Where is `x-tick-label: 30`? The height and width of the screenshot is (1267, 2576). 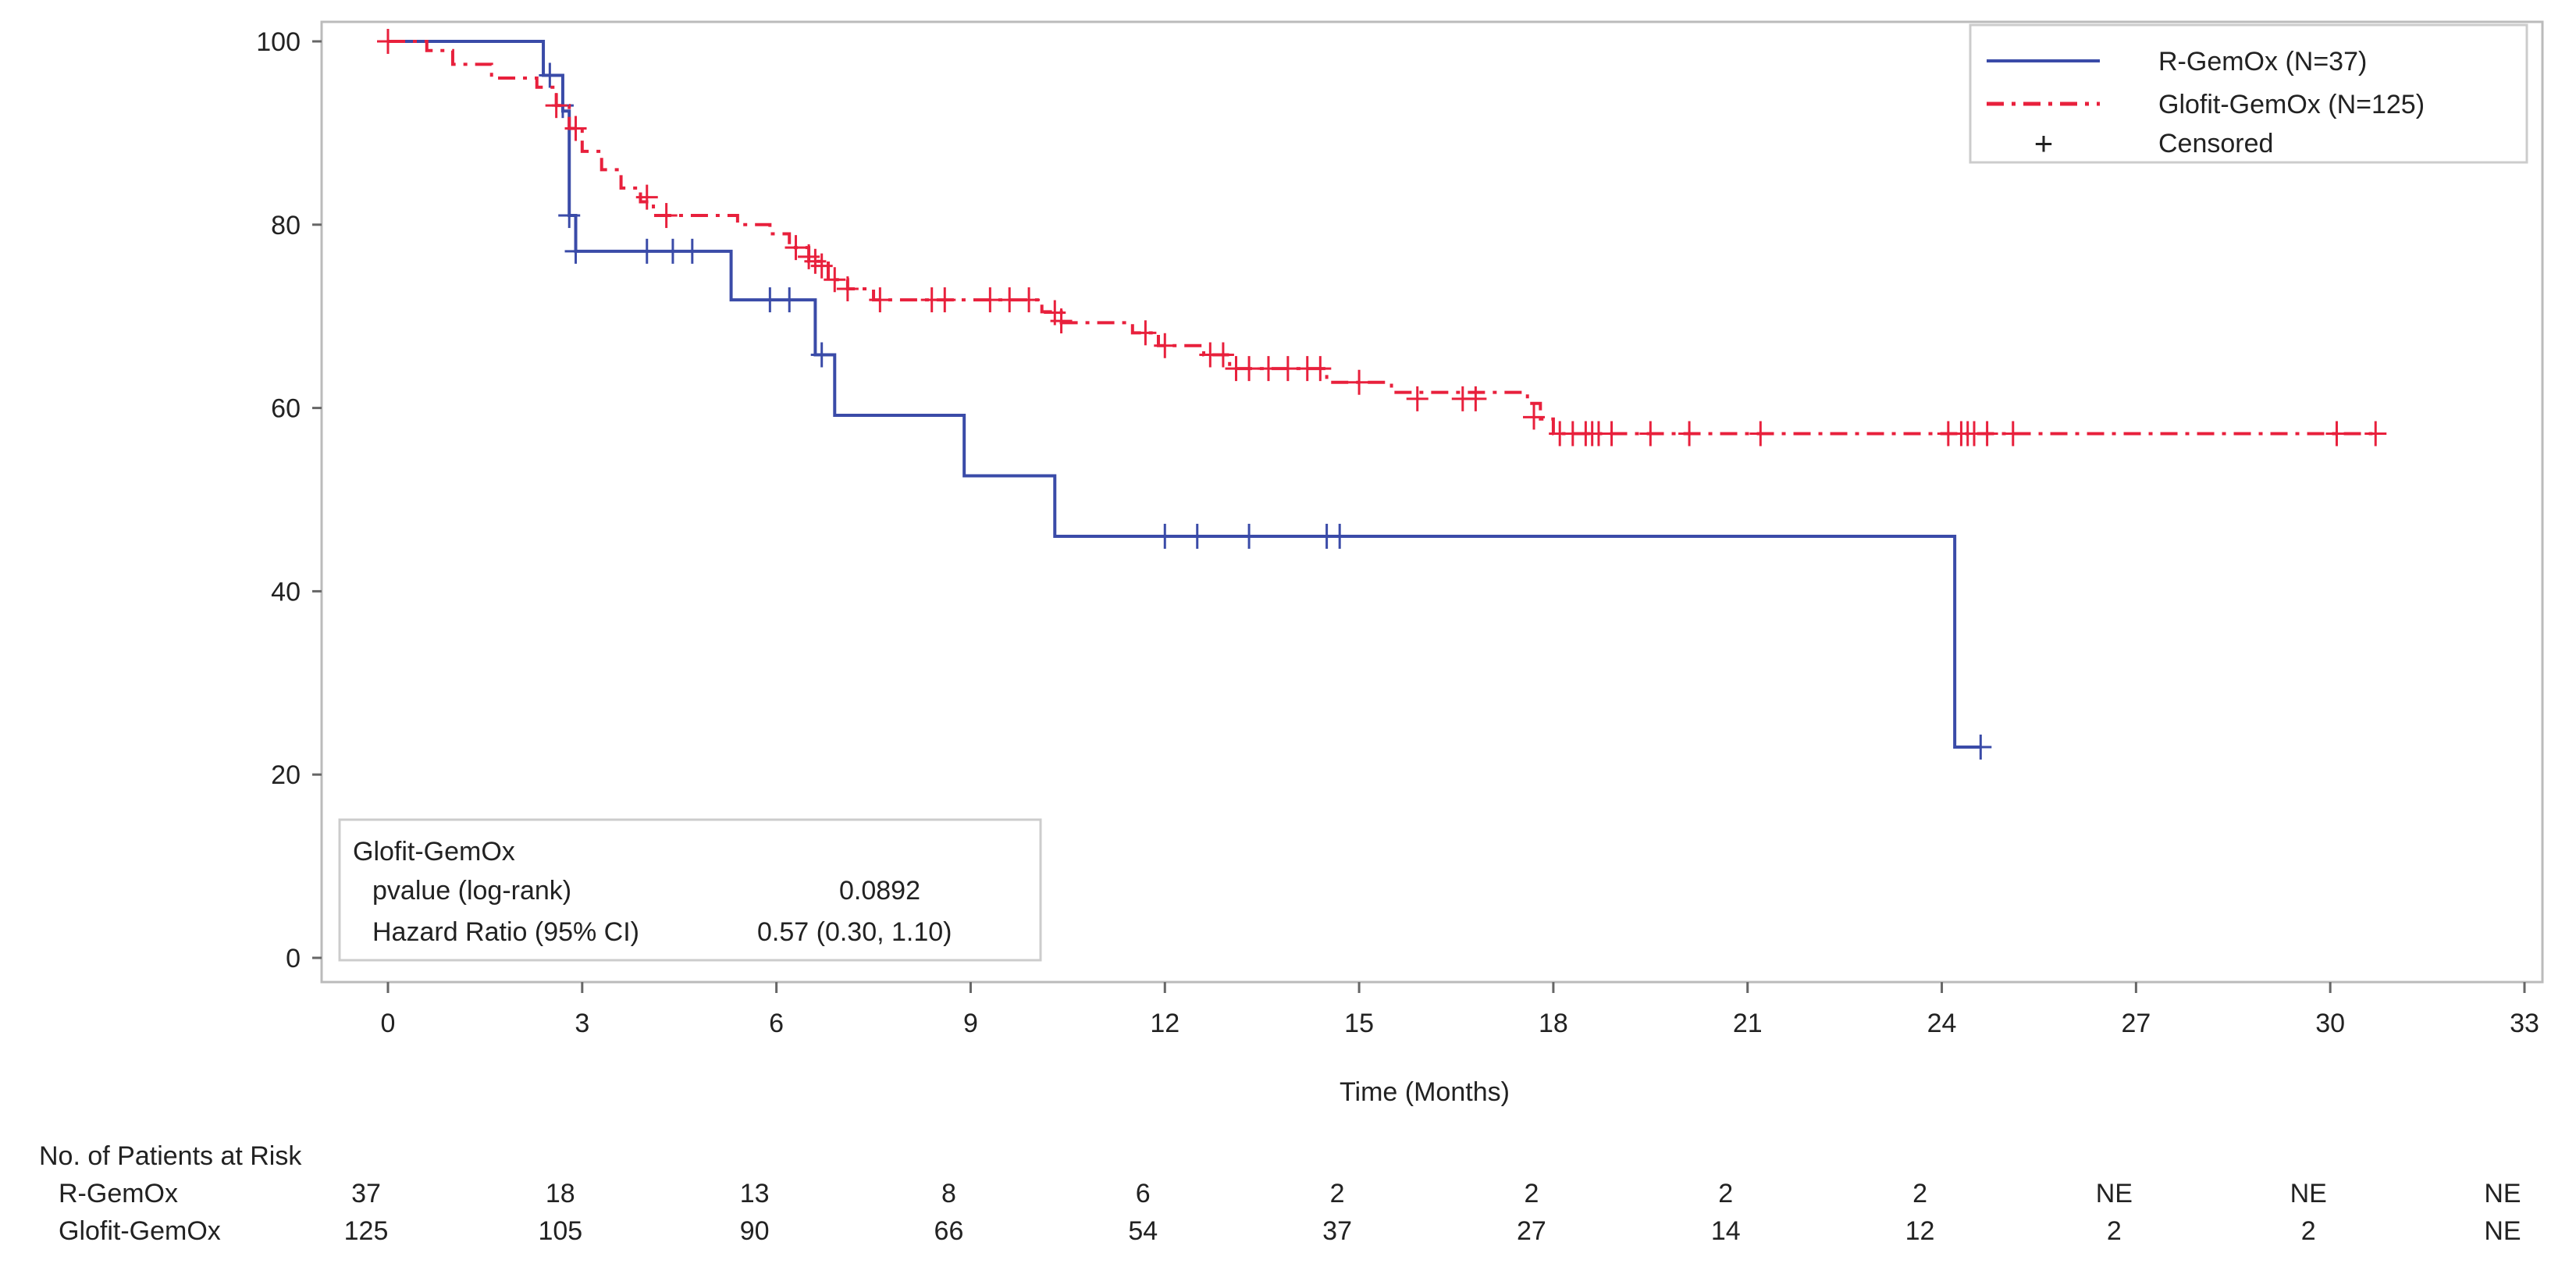 x-tick-label: 30 is located at coordinates (2330, 1023).